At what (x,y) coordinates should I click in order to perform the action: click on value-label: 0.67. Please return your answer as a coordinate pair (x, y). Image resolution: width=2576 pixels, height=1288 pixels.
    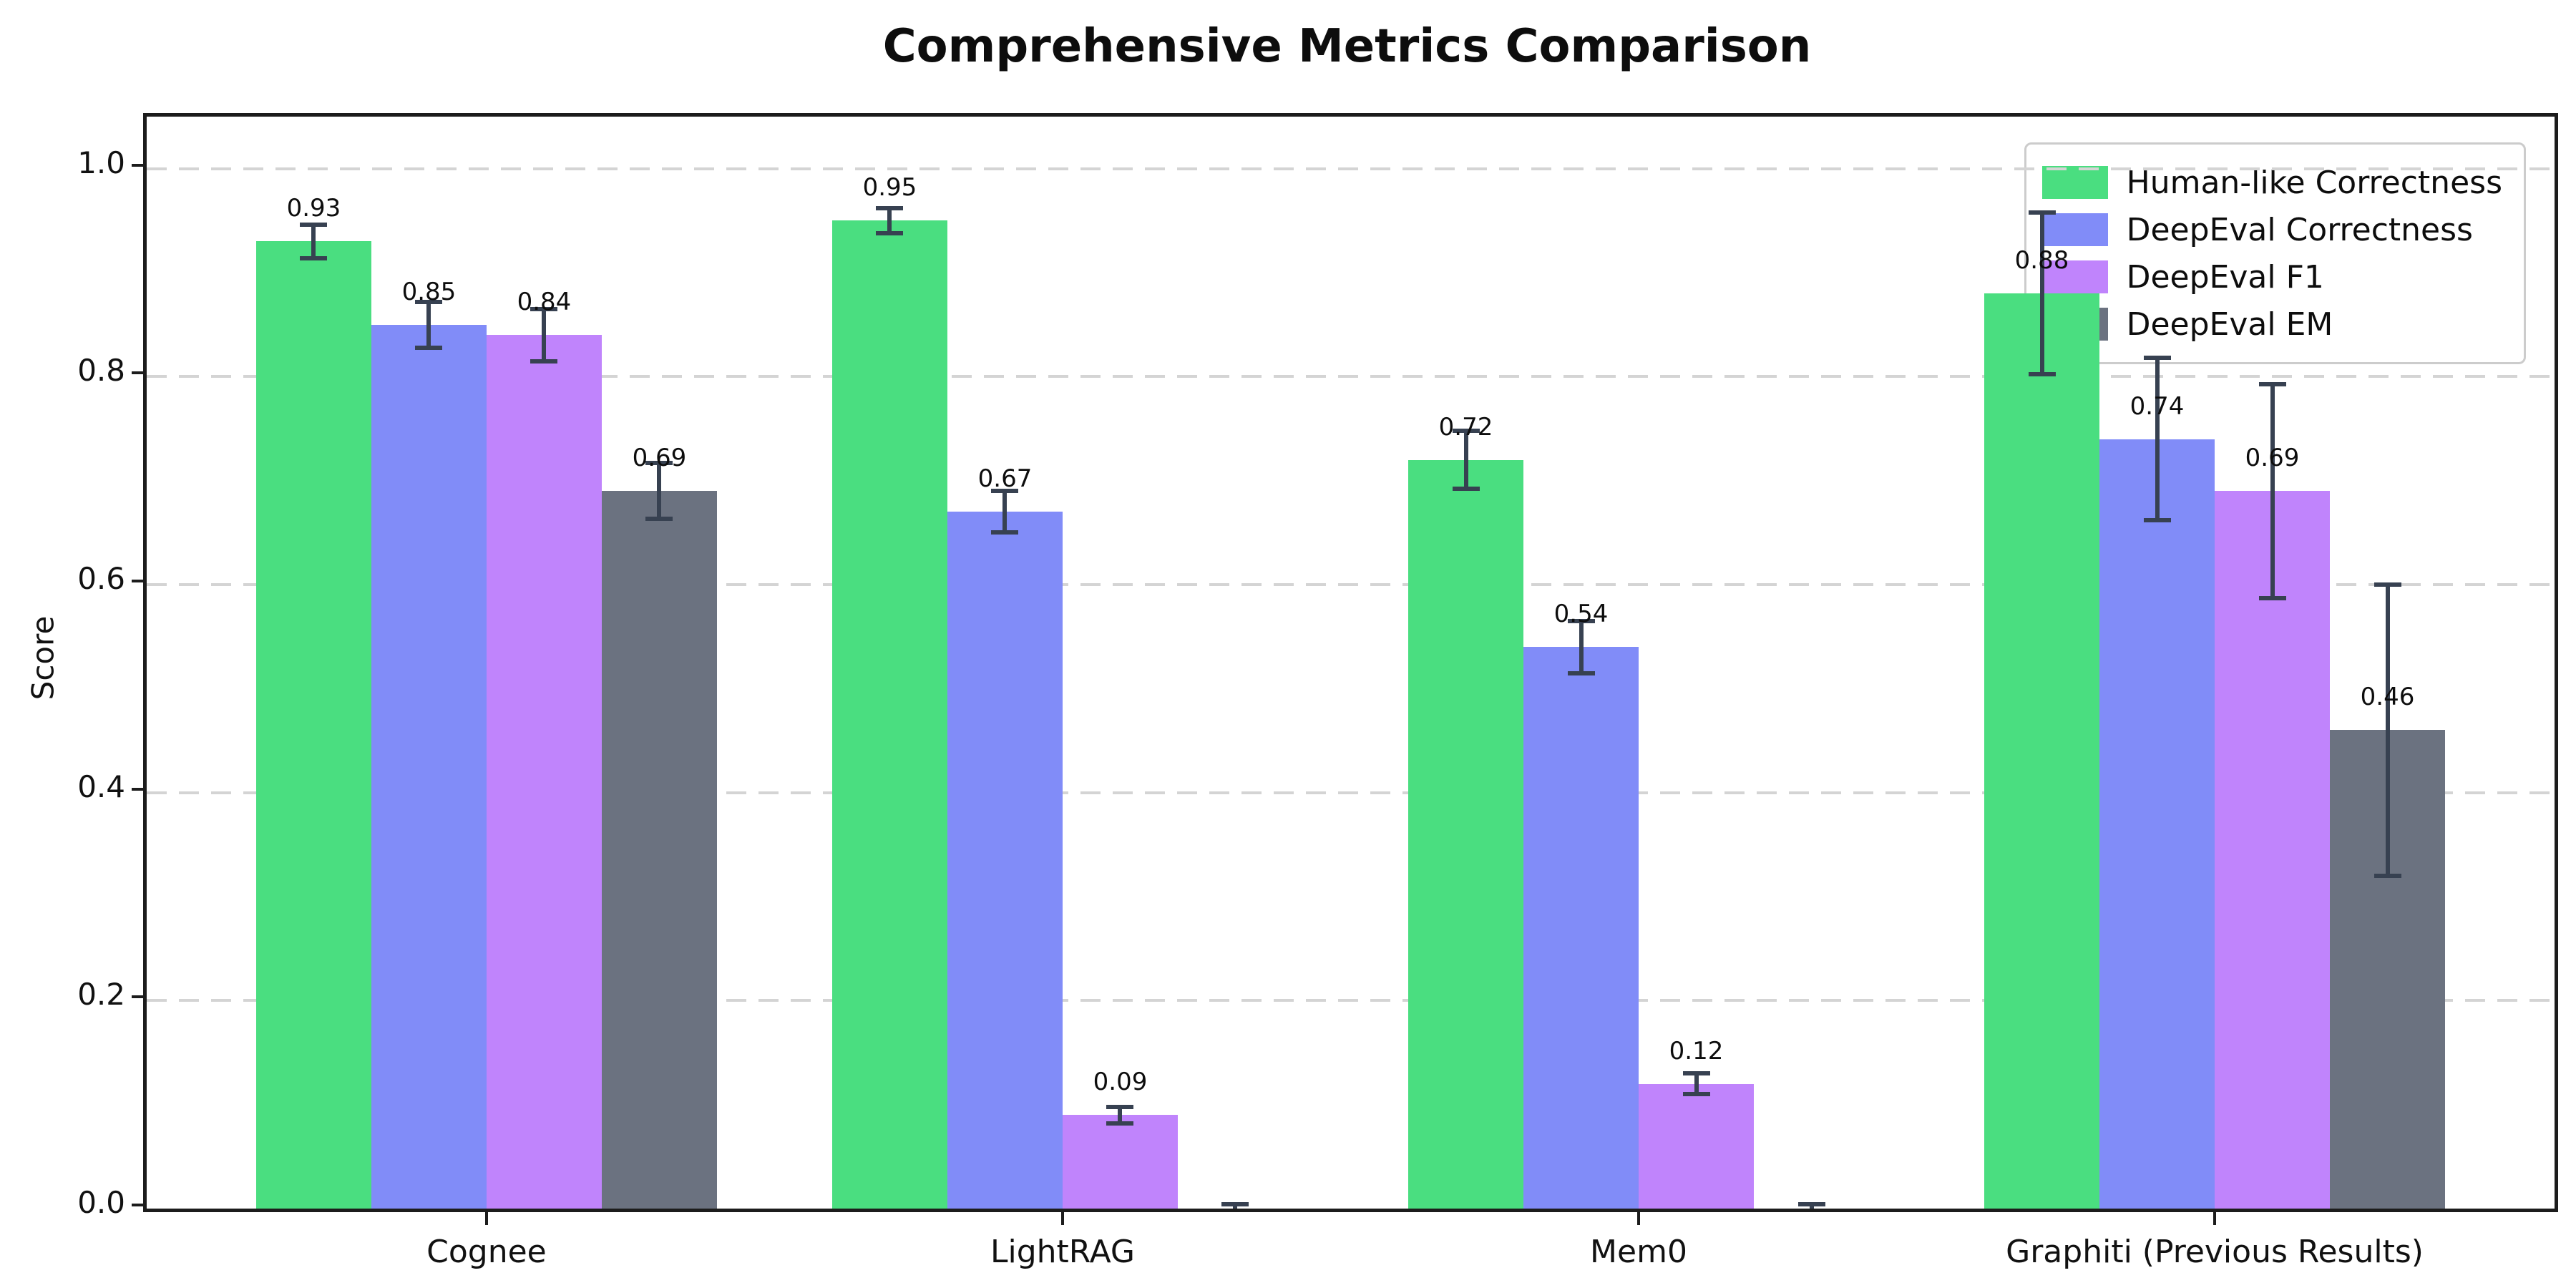
    Looking at the image, I should click on (1005, 479).